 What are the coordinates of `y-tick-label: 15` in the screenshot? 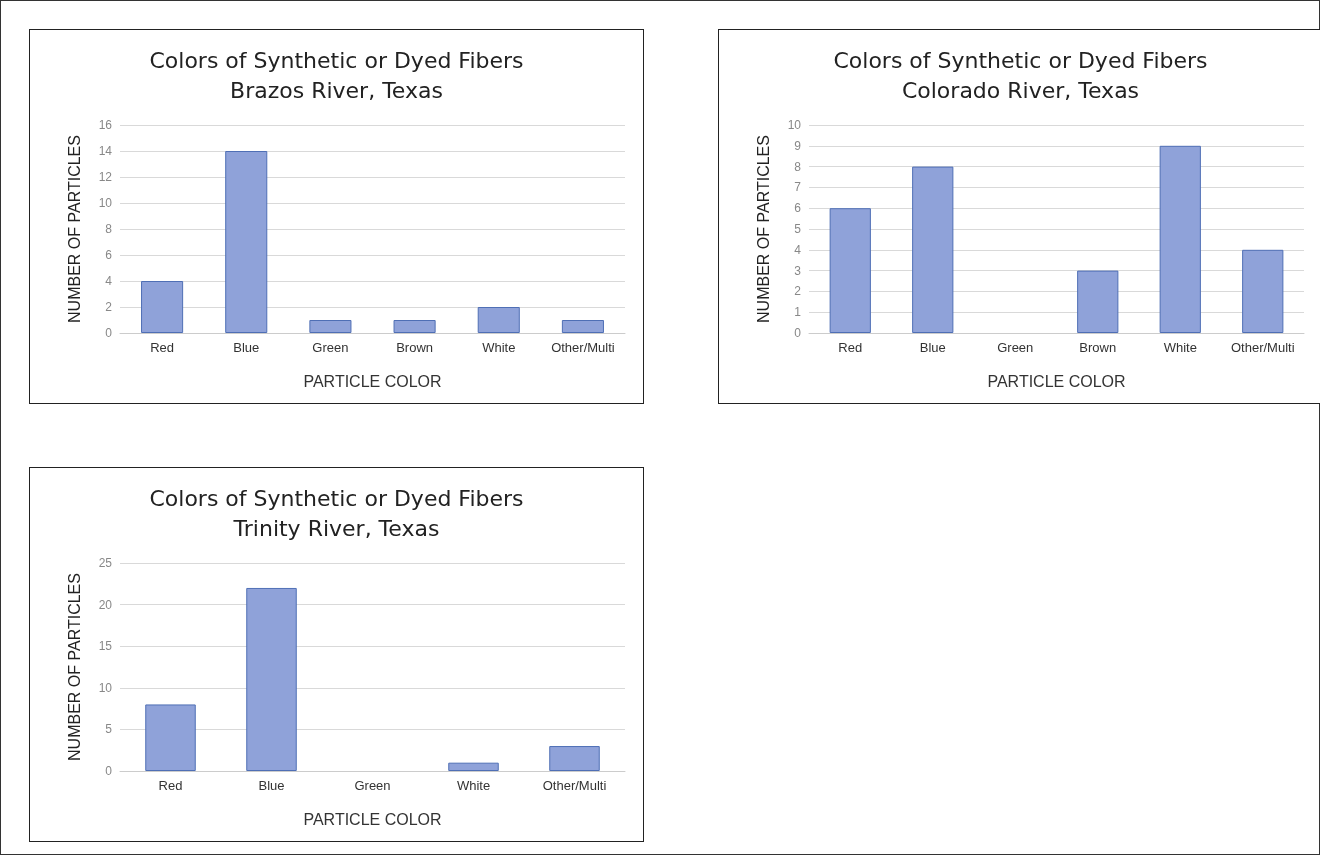 It's located at (105, 646).